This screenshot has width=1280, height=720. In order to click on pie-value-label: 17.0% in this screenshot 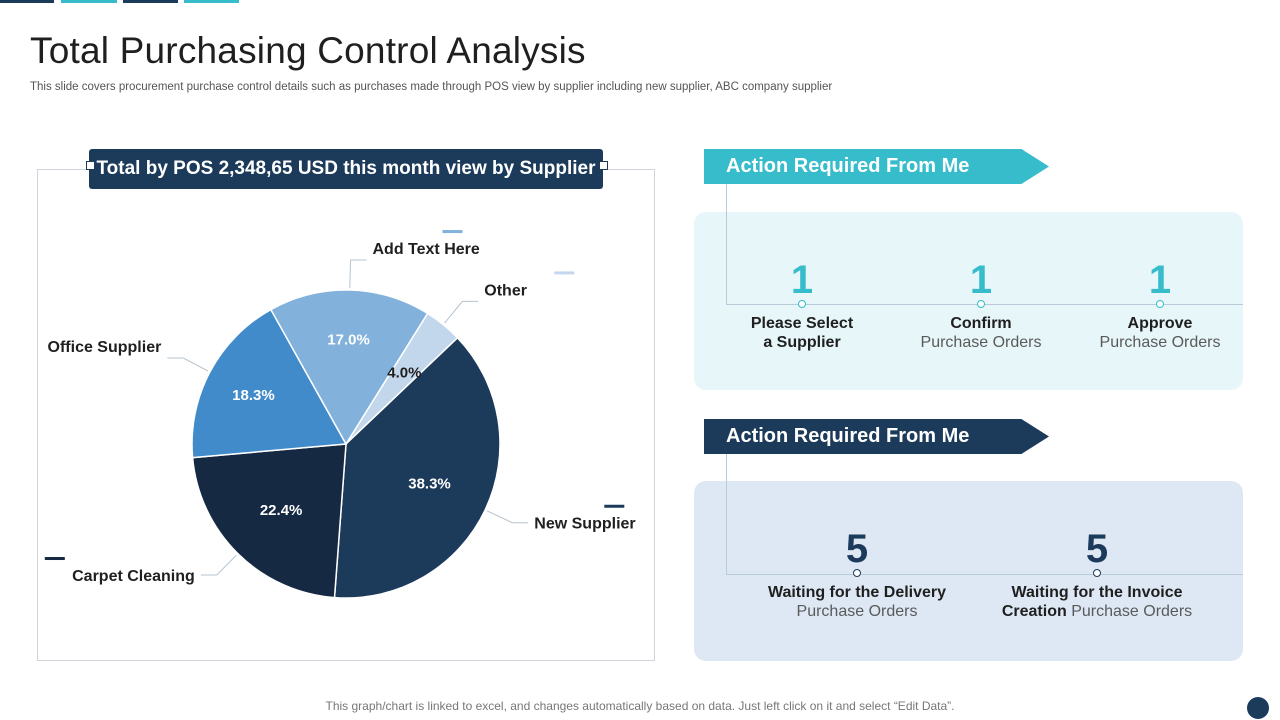, I will do `click(348, 339)`.